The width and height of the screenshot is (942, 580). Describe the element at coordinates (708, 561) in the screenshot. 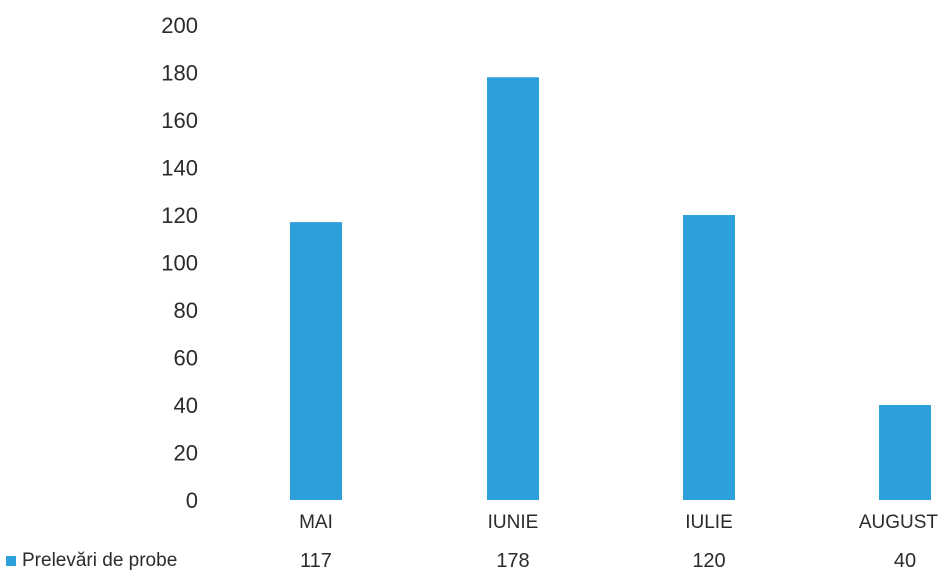

I see `data-table-value: 120` at that location.